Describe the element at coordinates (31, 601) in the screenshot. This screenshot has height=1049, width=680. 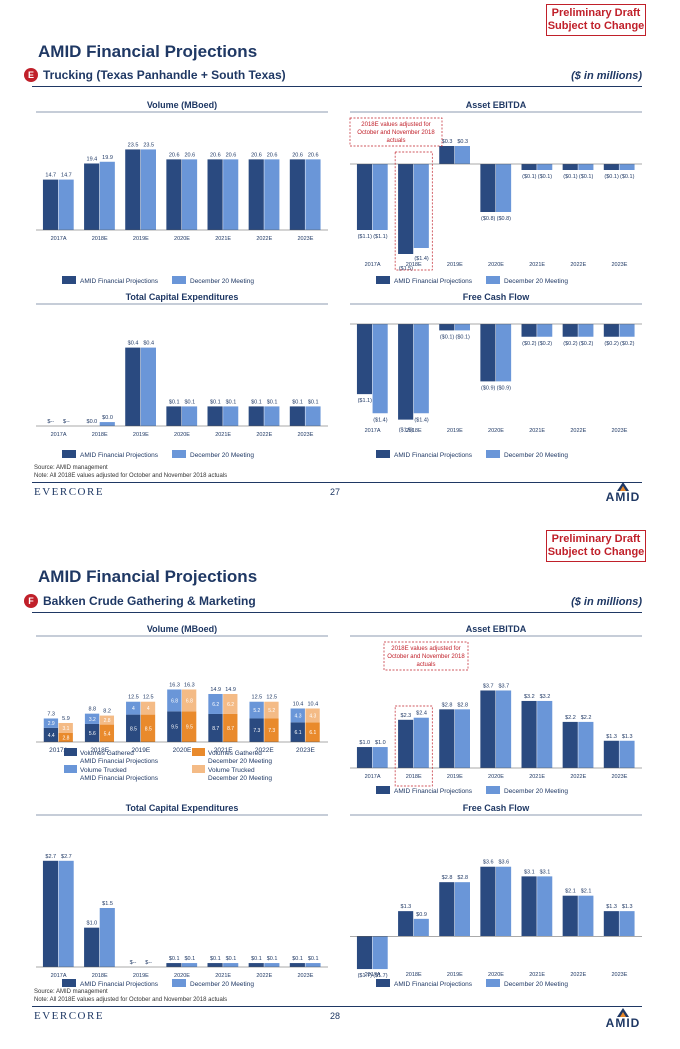
I see `section-badge: F` at that location.